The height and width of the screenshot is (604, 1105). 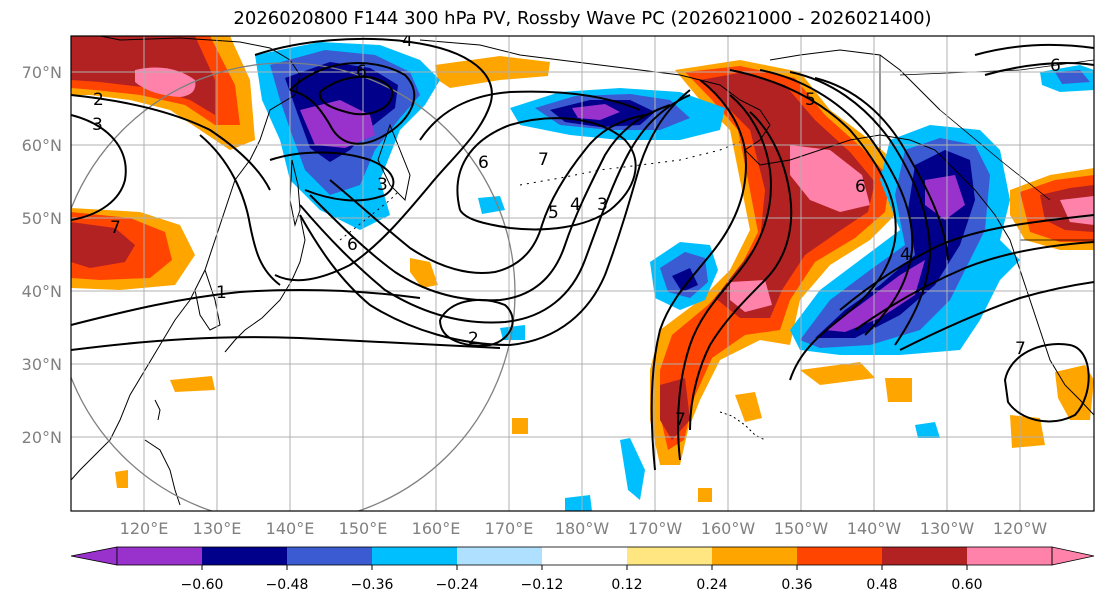 I want to click on lat-label: 20°N, so click(x=42, y=437).